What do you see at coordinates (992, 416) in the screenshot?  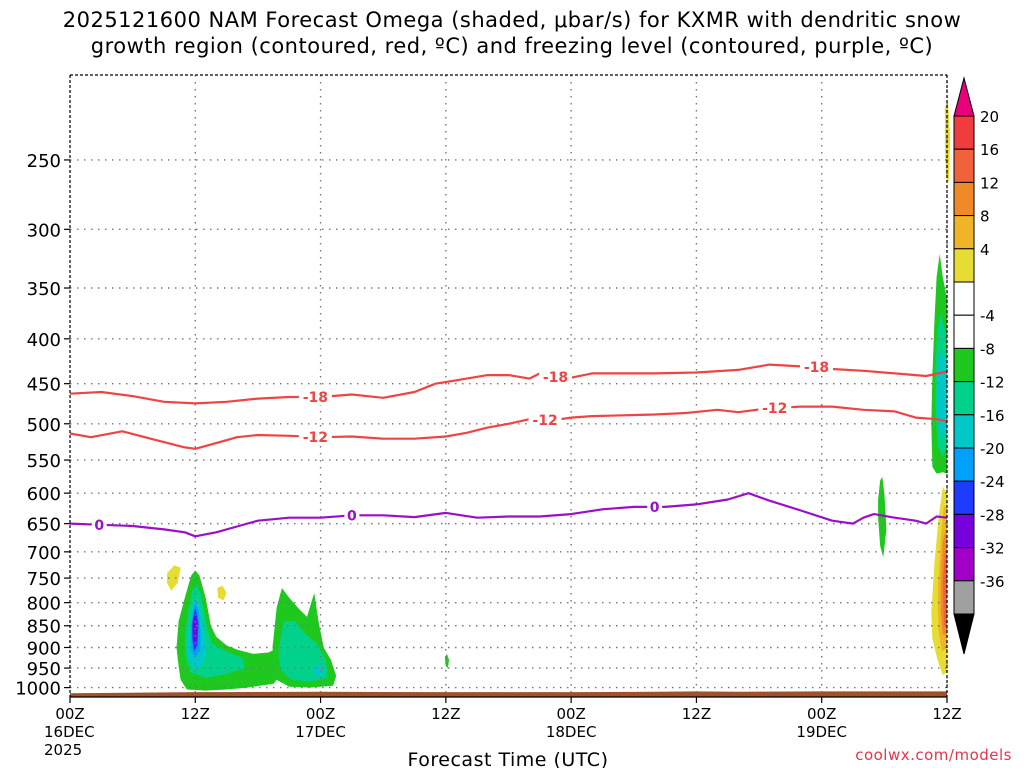 I see `colorbar-label-8: -16` at bounding box center [992, 416].